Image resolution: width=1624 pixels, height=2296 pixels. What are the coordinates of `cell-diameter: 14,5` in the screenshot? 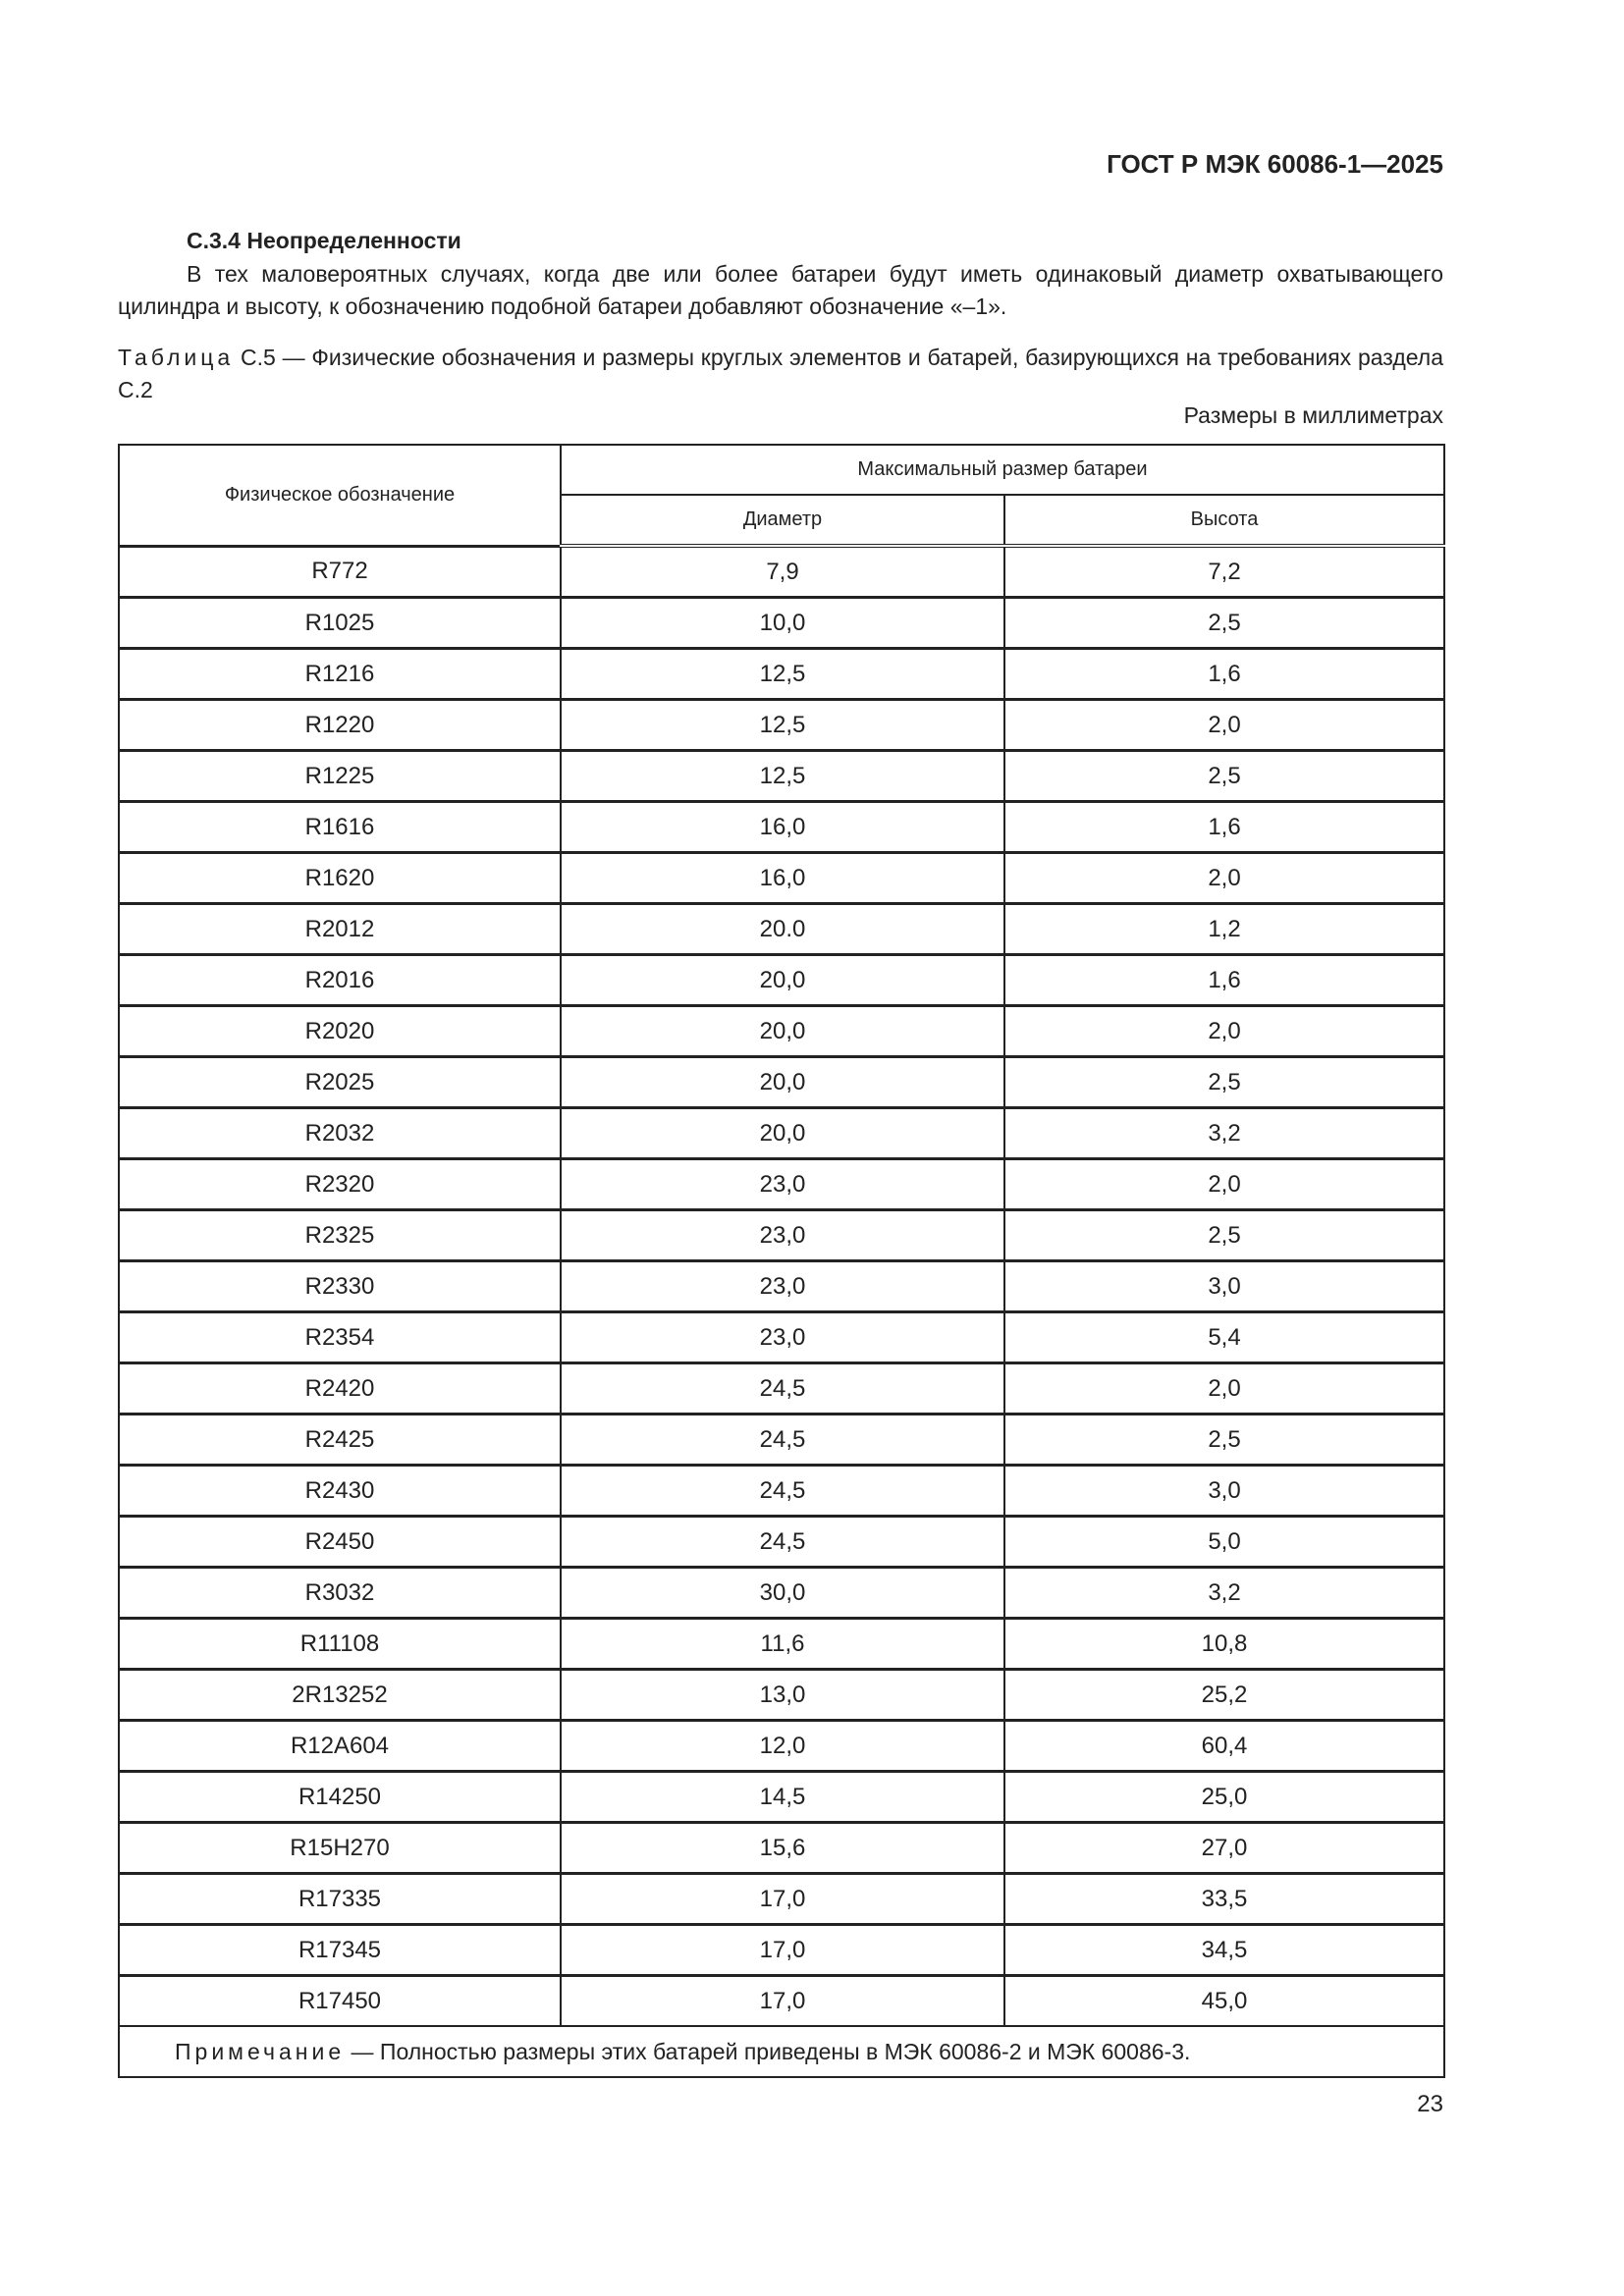 It's located at (782, 1797).